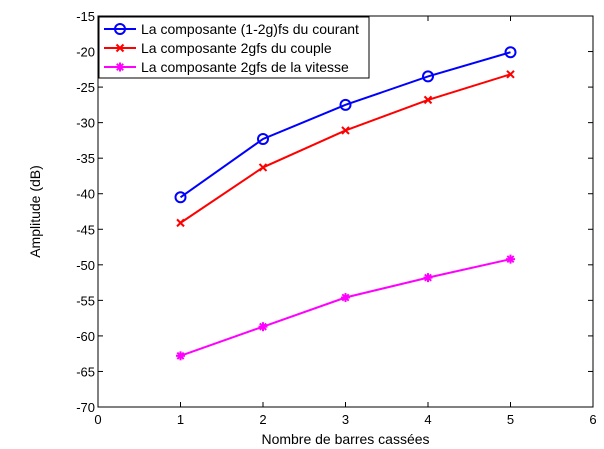  What do you see at coordinates (85, 336) in the screenshot?
I see `y-tick-label: -60` at bounding box center [85, 336].